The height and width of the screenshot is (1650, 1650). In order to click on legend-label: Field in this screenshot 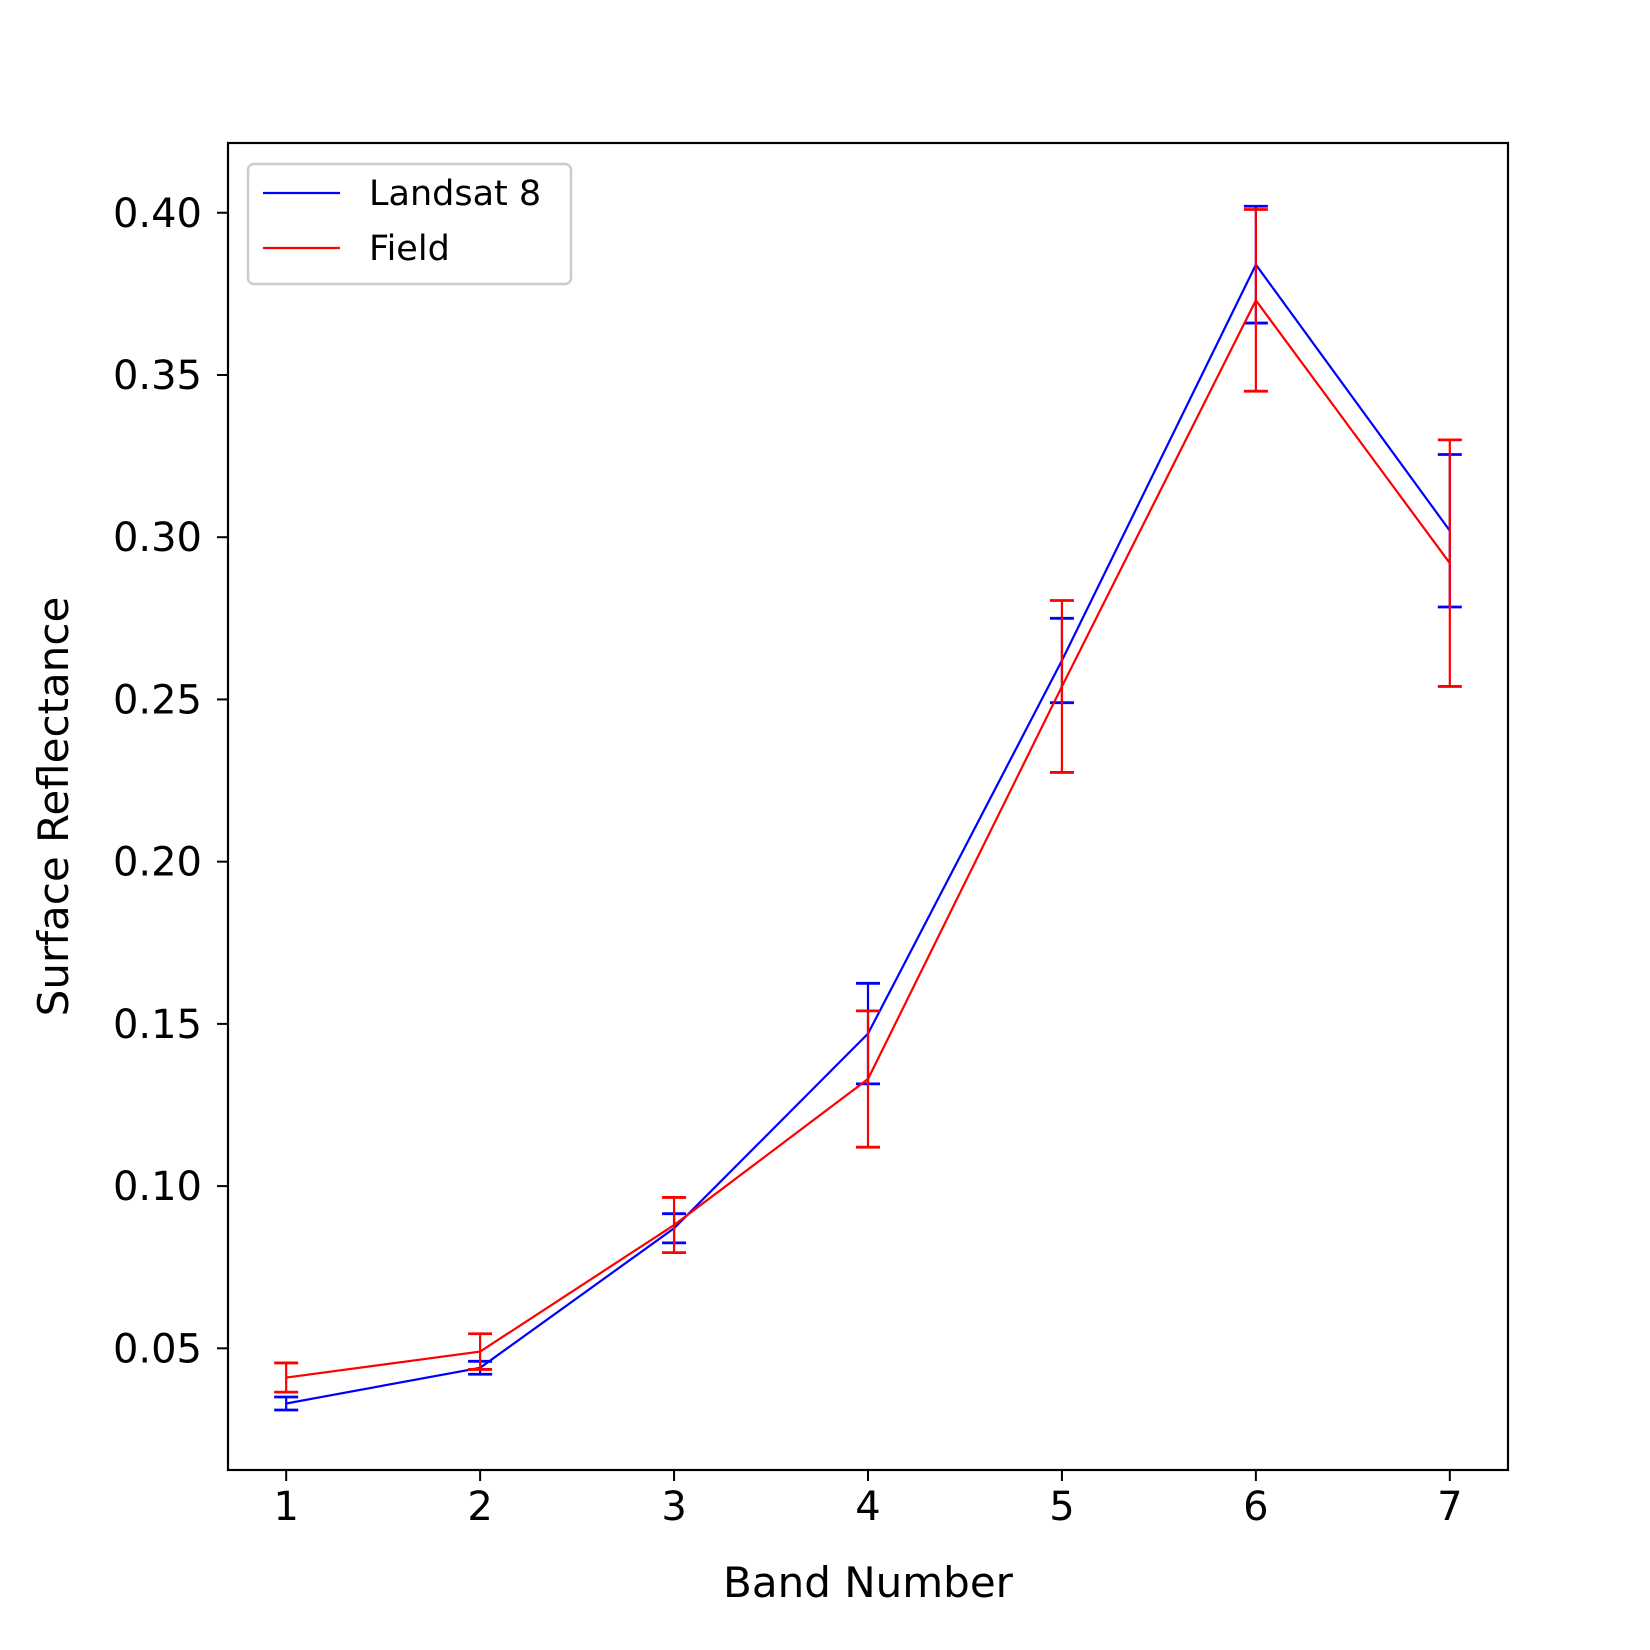, I will do `click(409, 249)`.